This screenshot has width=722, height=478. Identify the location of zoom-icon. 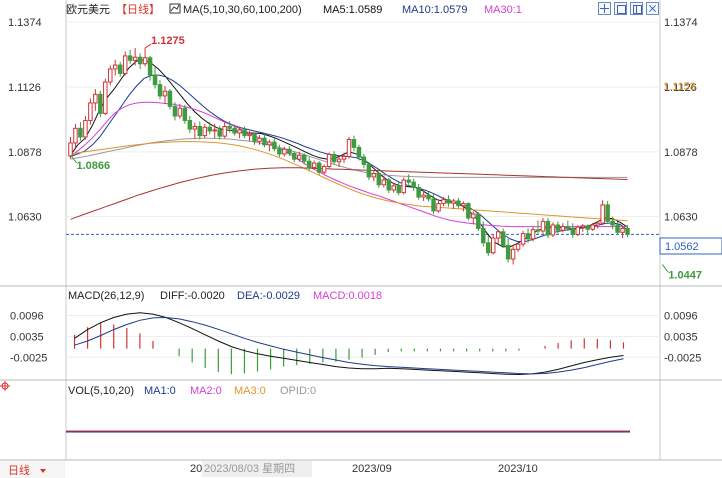
(620, 8).